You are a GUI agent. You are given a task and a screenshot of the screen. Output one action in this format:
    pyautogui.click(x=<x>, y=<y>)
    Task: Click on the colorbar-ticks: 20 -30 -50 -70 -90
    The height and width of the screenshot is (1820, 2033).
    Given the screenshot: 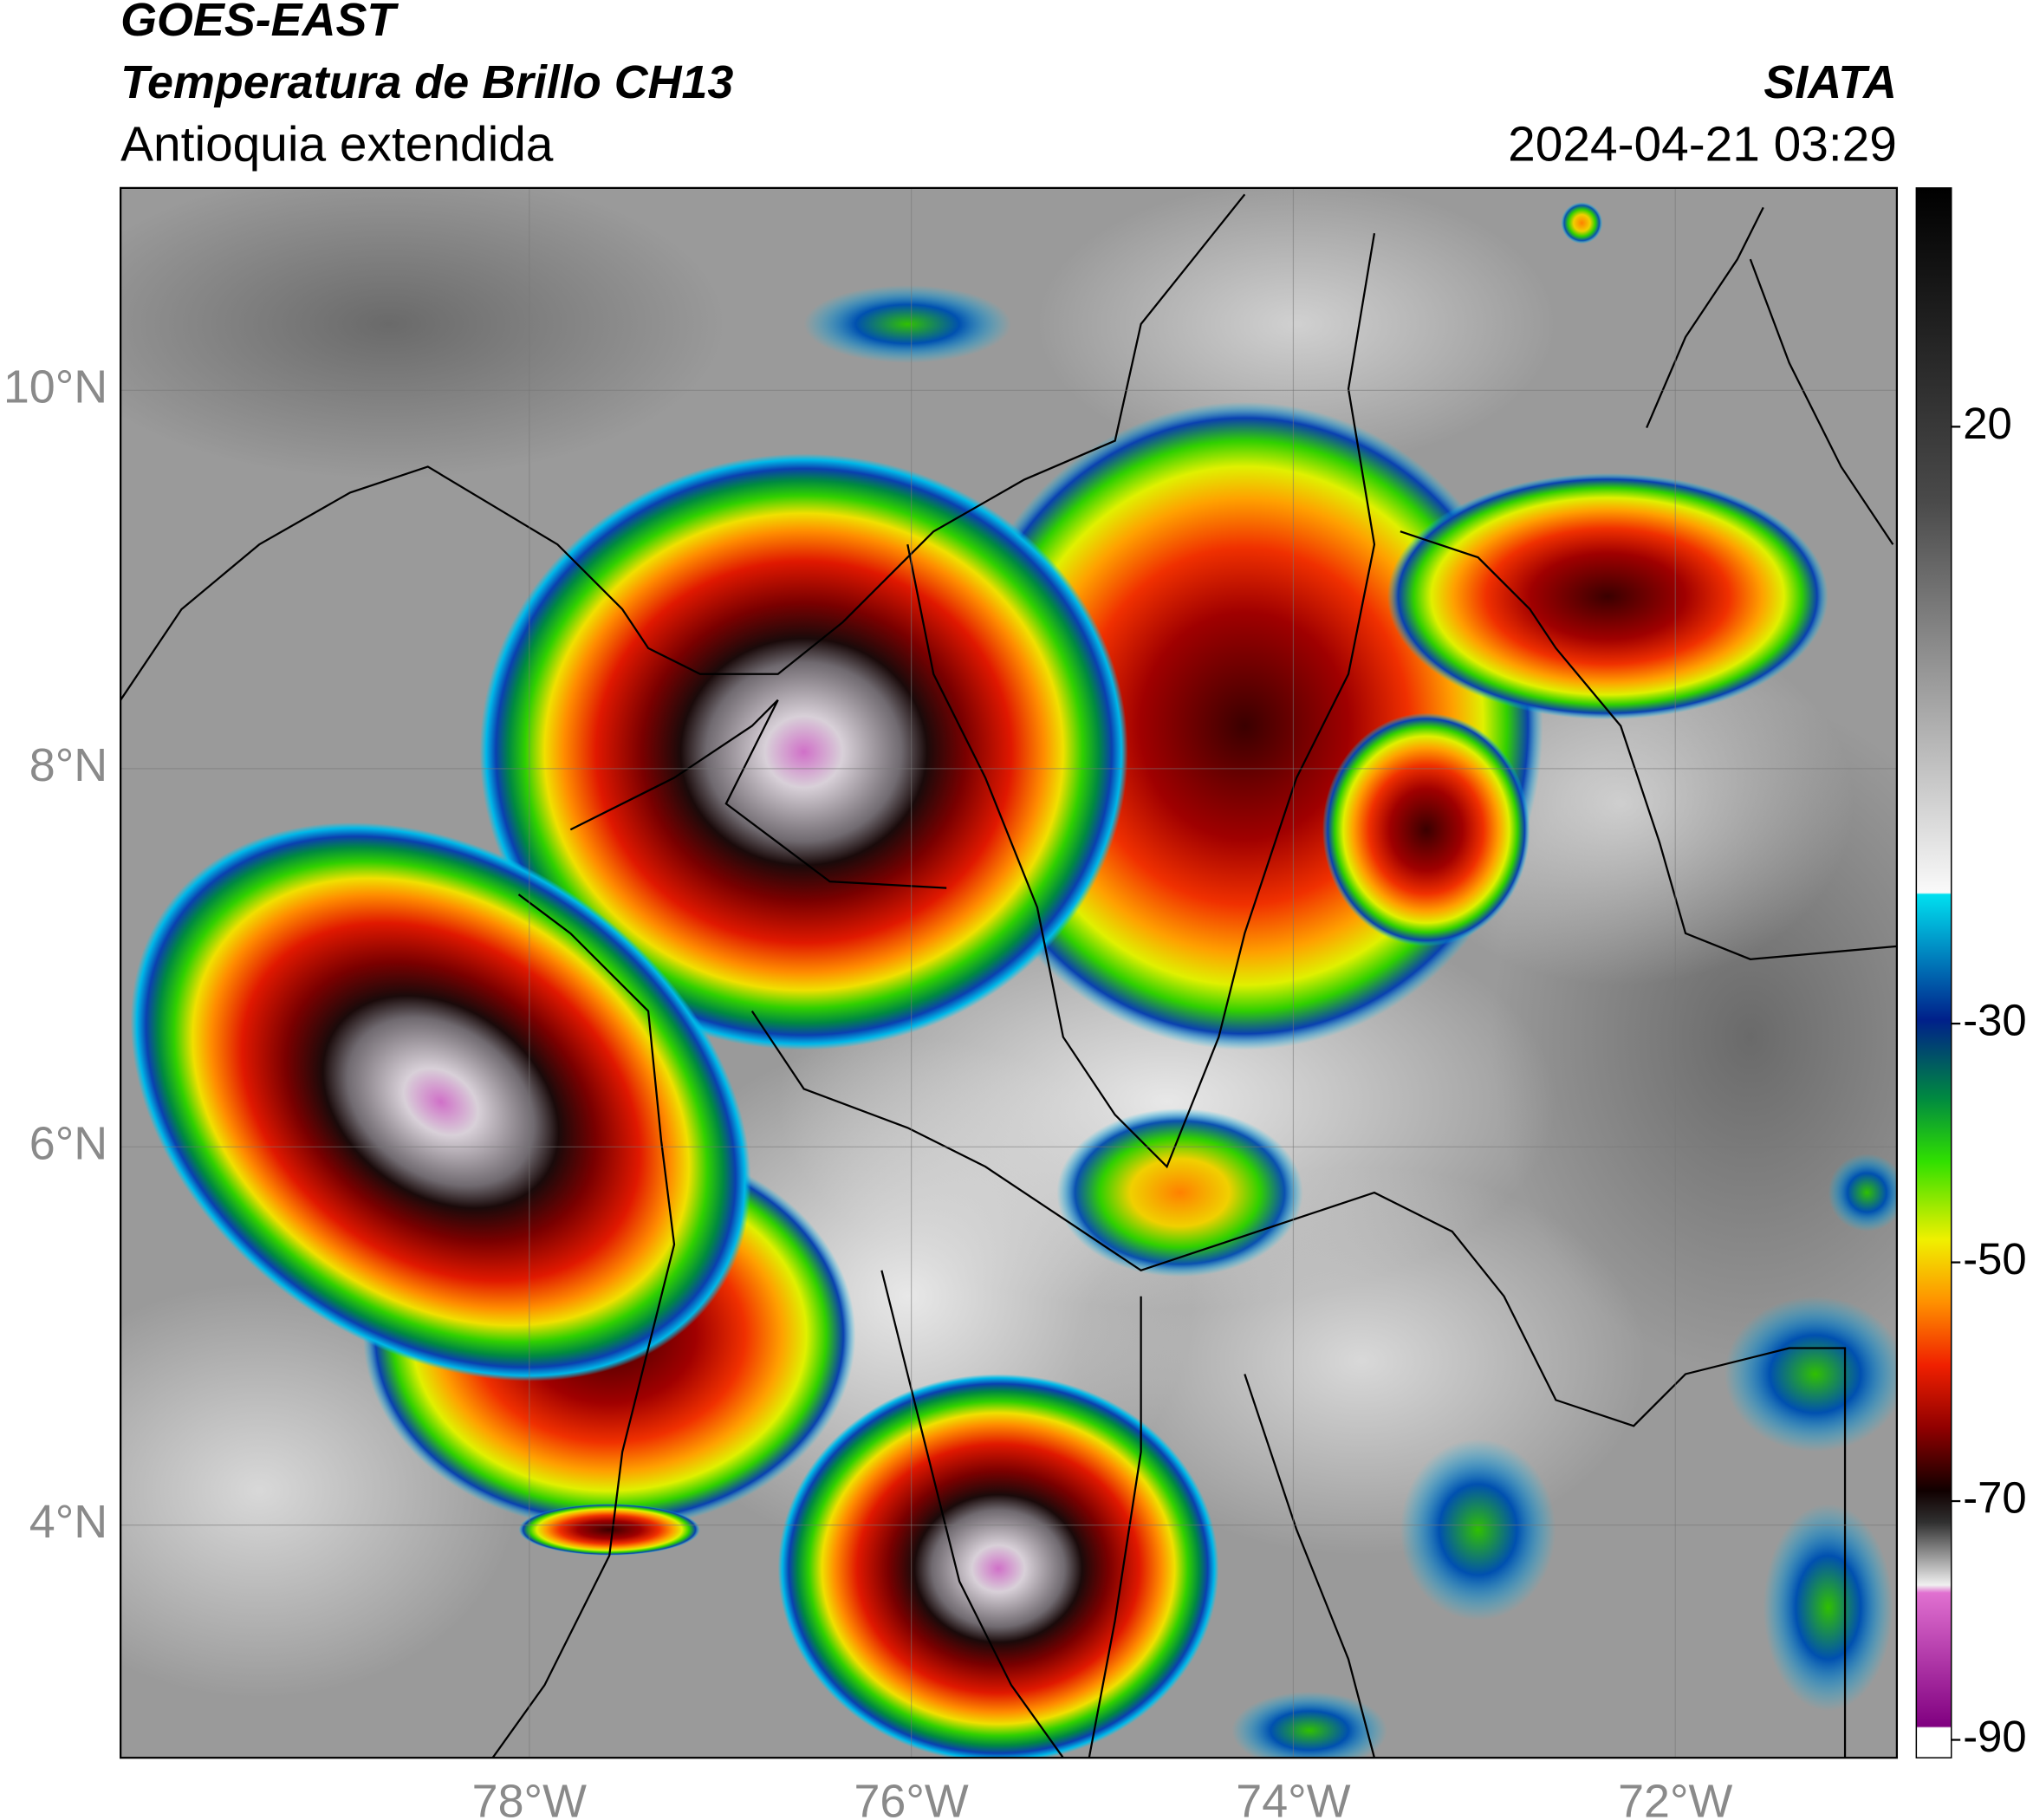 What is the action you would take?
    pyautogui.click(x=1989, y=1080)
    